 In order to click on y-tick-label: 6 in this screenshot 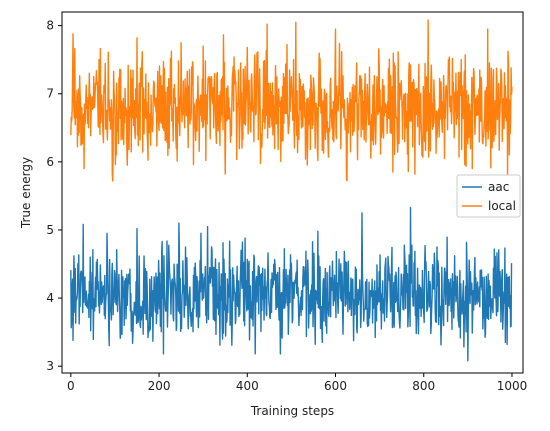, I will do `click(50, 162)`.